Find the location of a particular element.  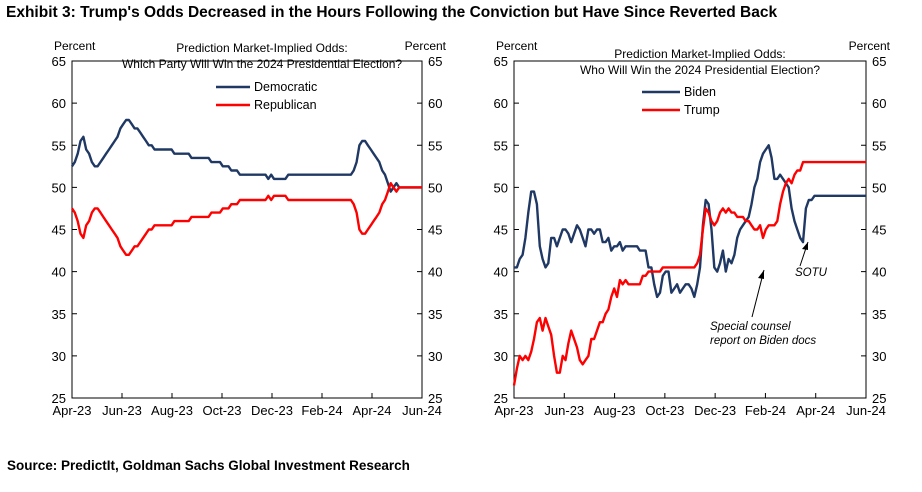

annotation-special-counsel-line-1: Special counsel is located at coordinates (750, 327).